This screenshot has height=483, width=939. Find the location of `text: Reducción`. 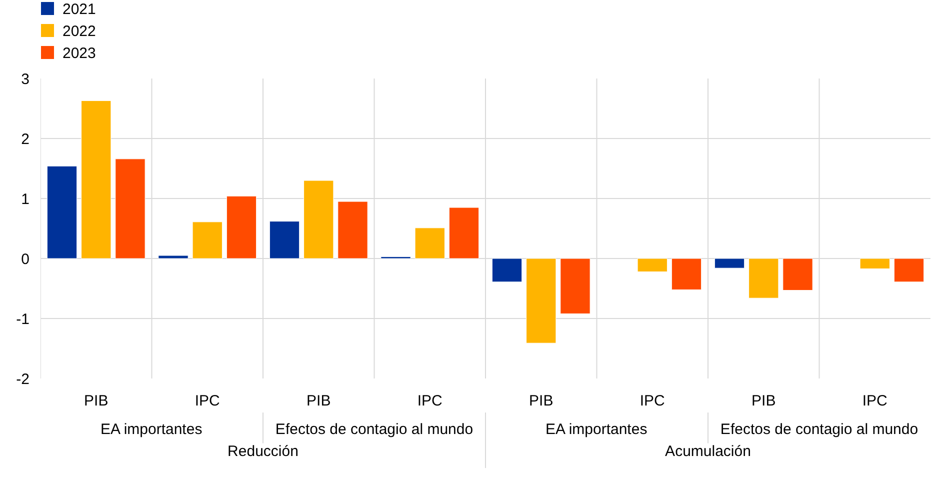

text: Reducción is located at coordinates (263, 451).